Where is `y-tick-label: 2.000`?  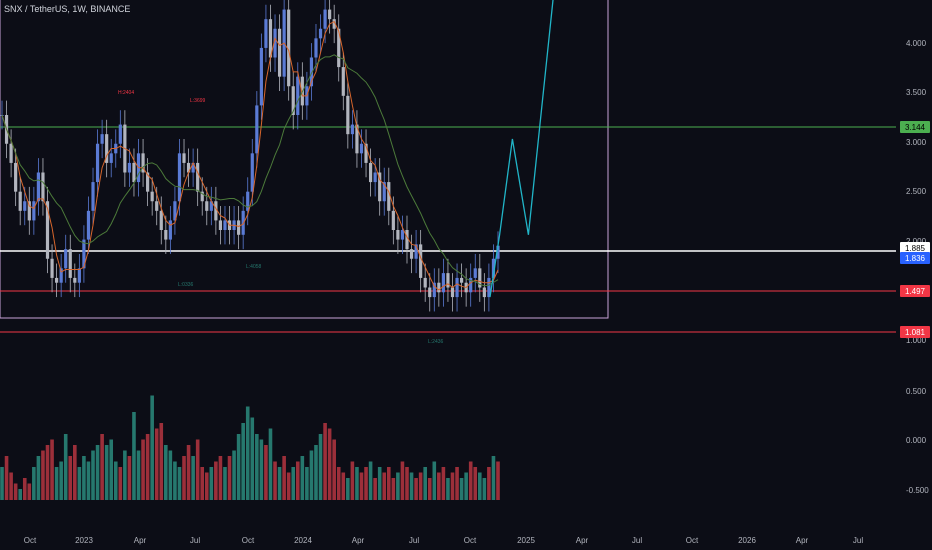 y-tick-label: 2.000 is located at coordinates (916, 241).